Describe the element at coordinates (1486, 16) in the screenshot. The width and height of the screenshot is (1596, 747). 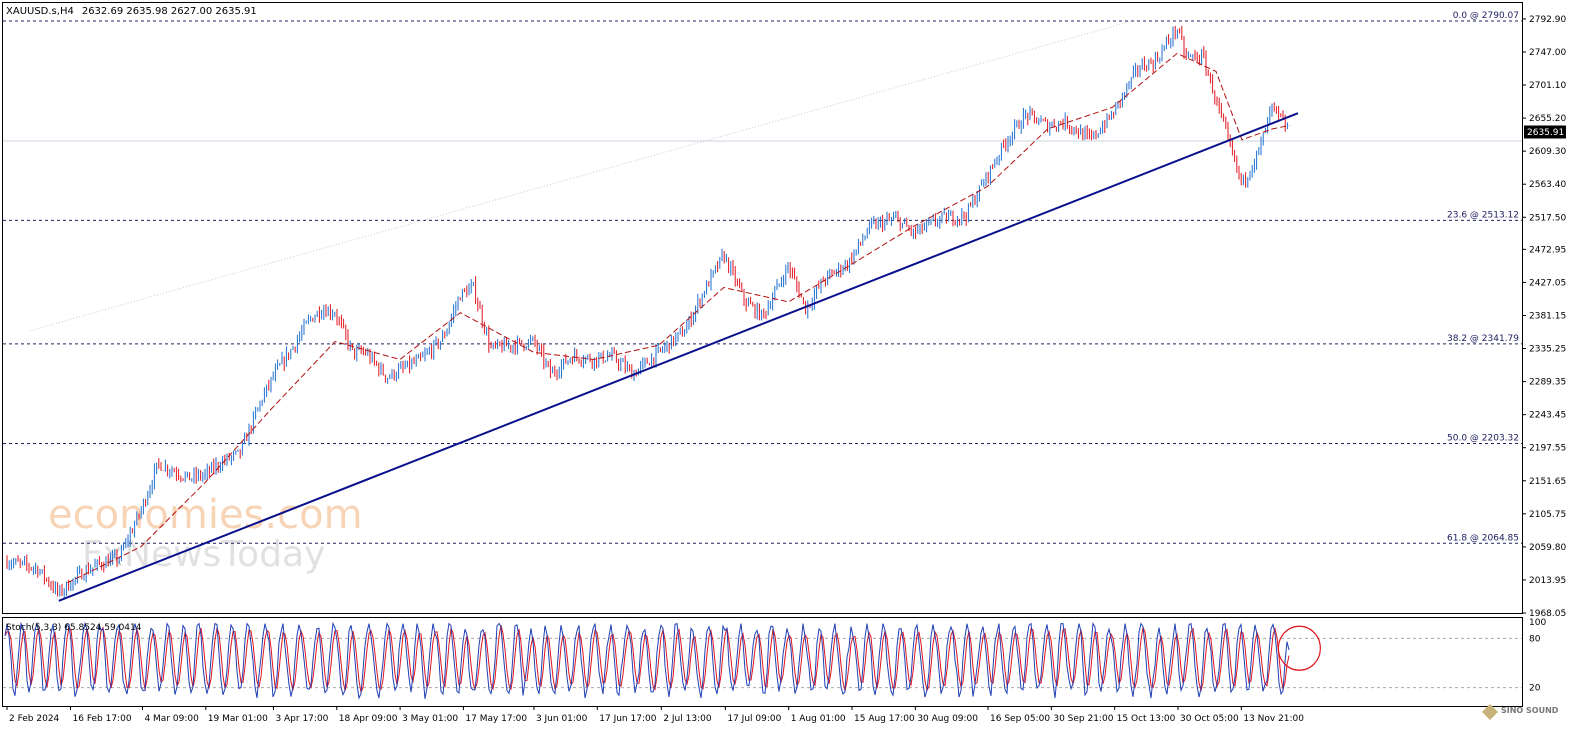
I see `fib-level-label: 0.0 @ 2790.07` at that location.